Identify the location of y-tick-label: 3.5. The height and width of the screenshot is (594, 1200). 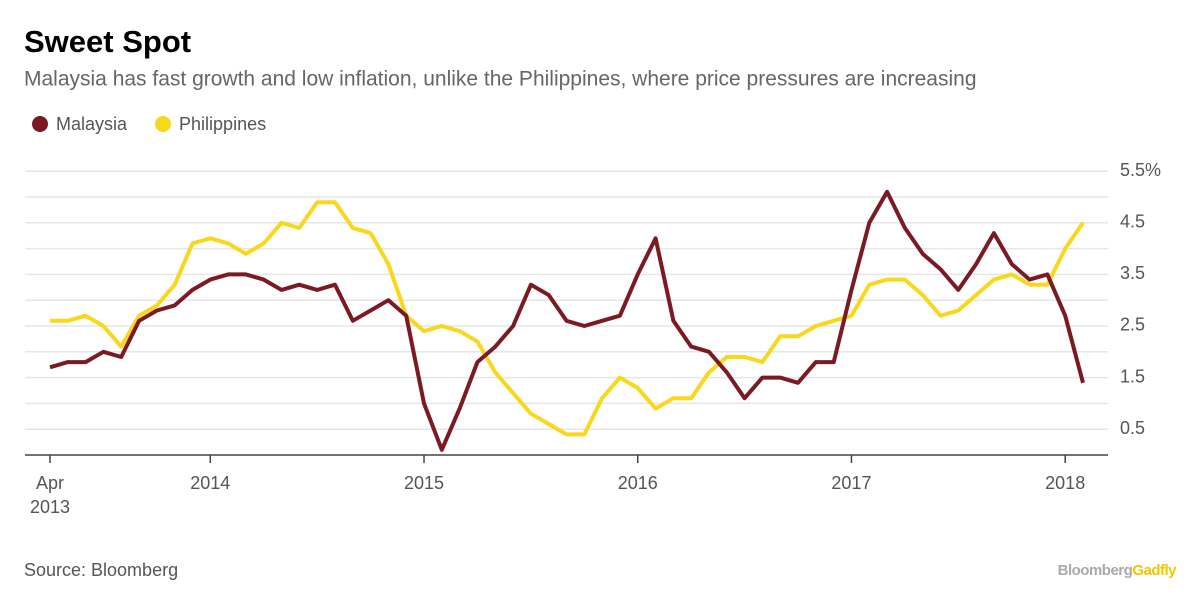
(1132, 273).